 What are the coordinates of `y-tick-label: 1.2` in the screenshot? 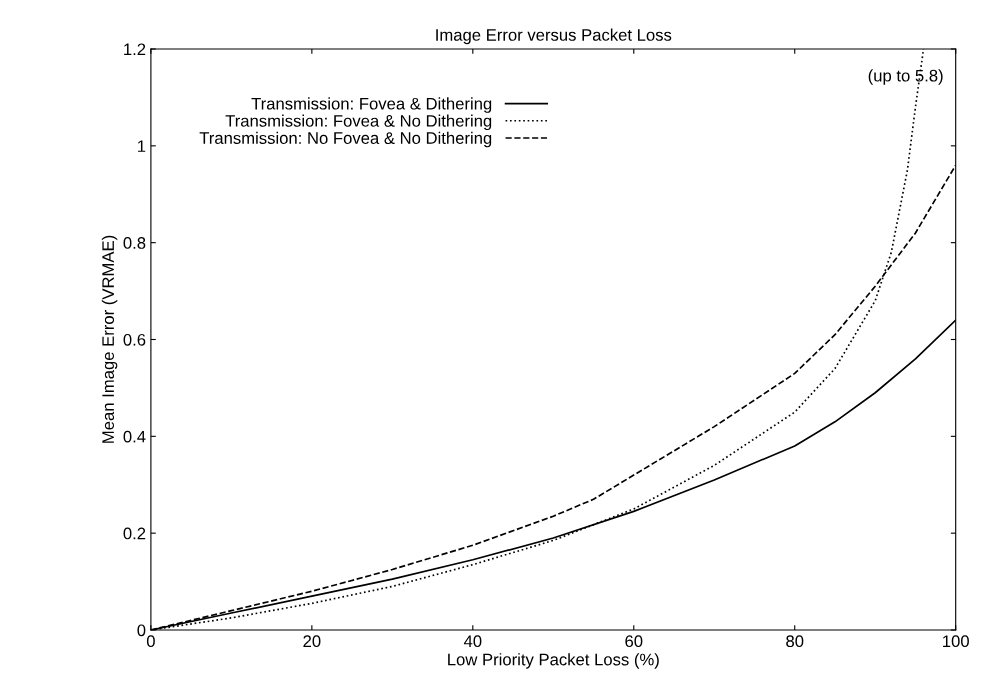 It's located at (135, 49).